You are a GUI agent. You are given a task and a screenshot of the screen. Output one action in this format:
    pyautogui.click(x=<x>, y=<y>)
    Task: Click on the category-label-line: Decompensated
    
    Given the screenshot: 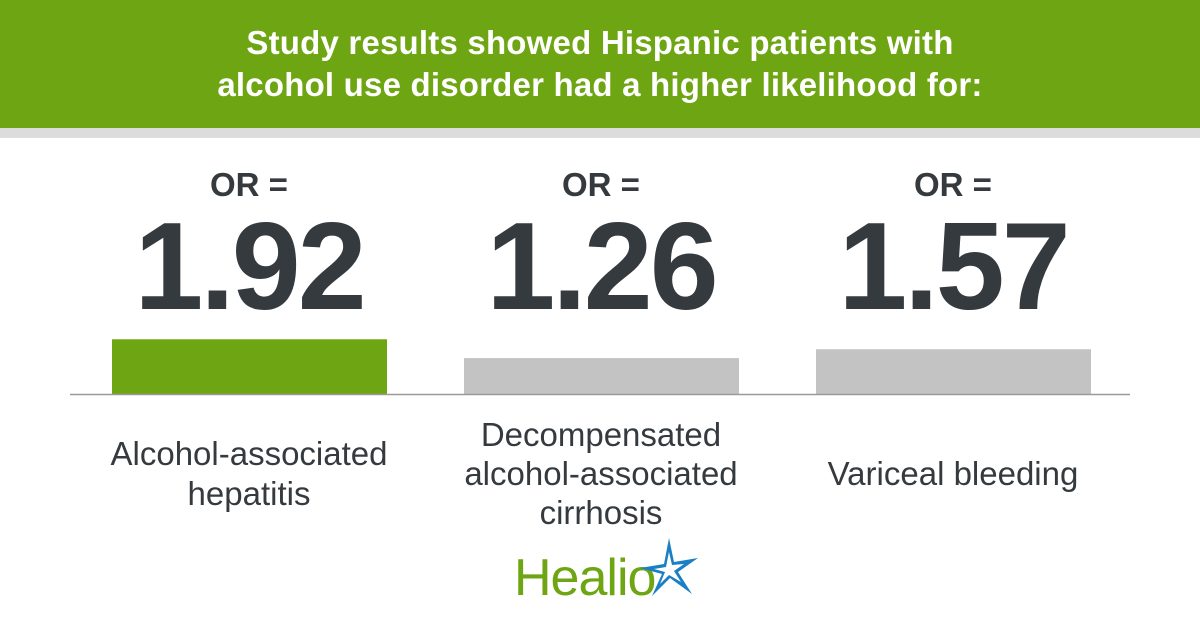 What is the action you would take?
    pyautogui.click(x=601, y=434)
    